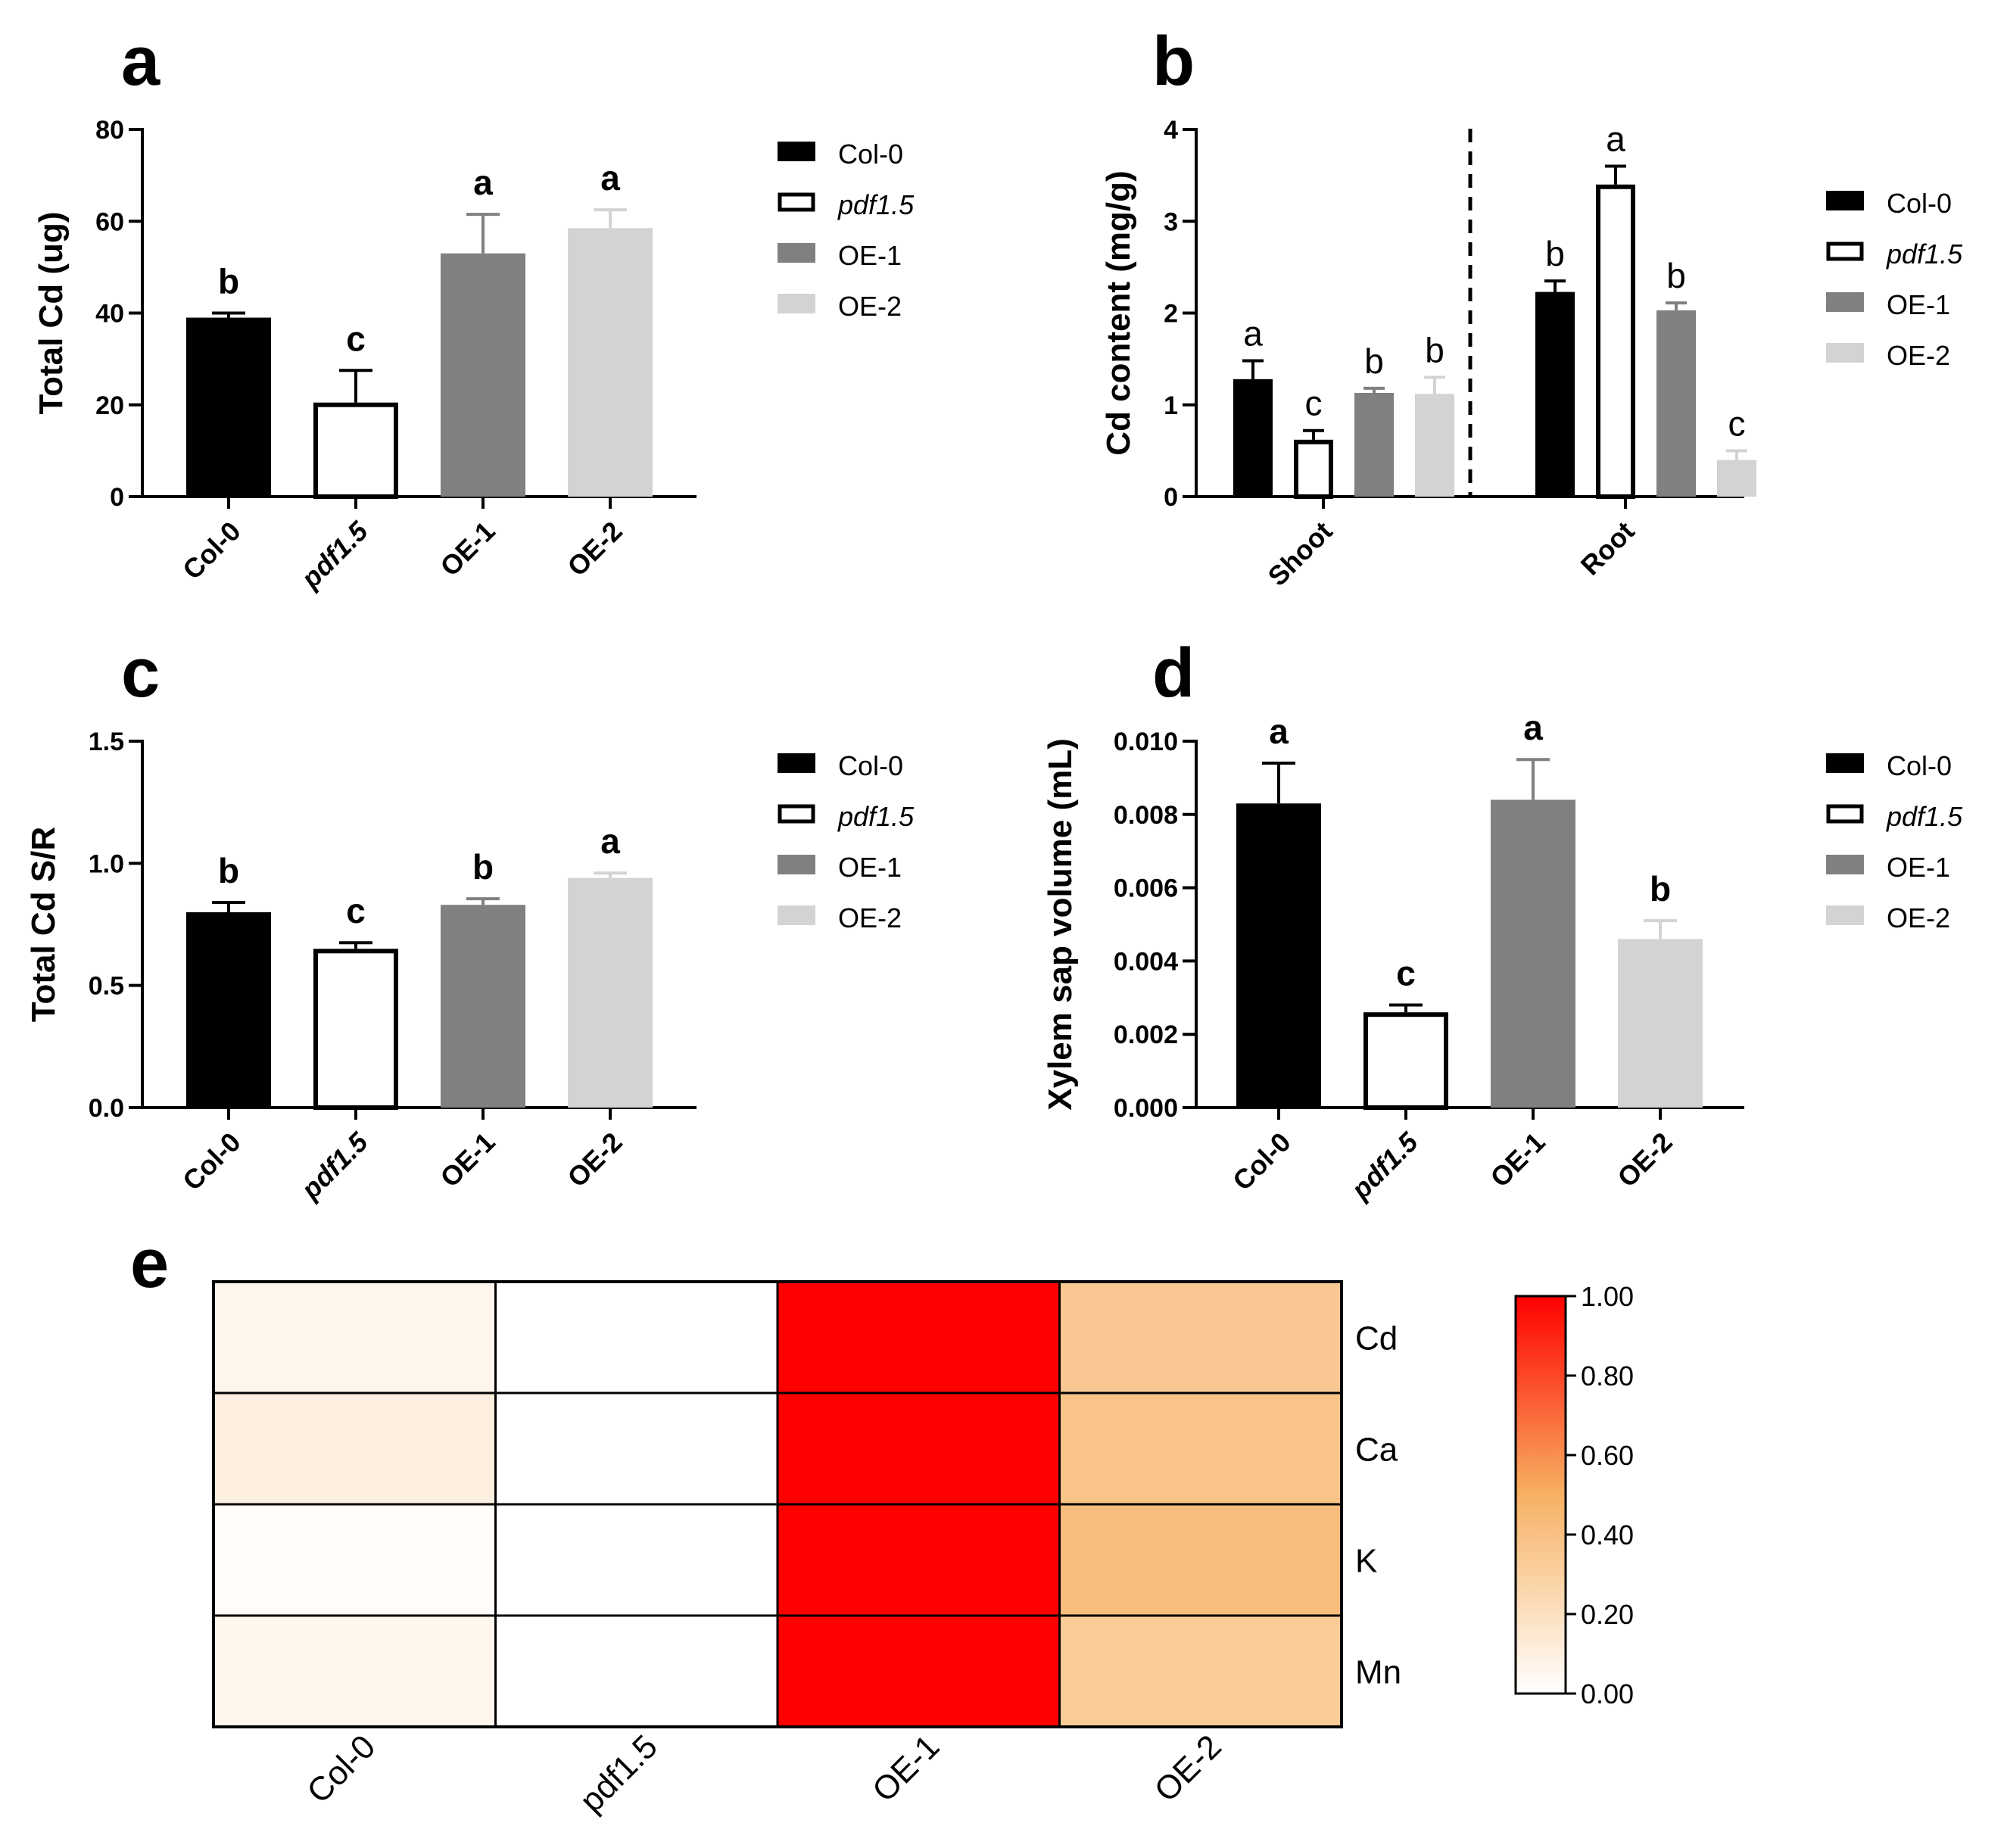 The width and height of the screenshot is (2007, 1848). I want to click on colorbar-tick-label: 0.60, so click(1607, 1455).